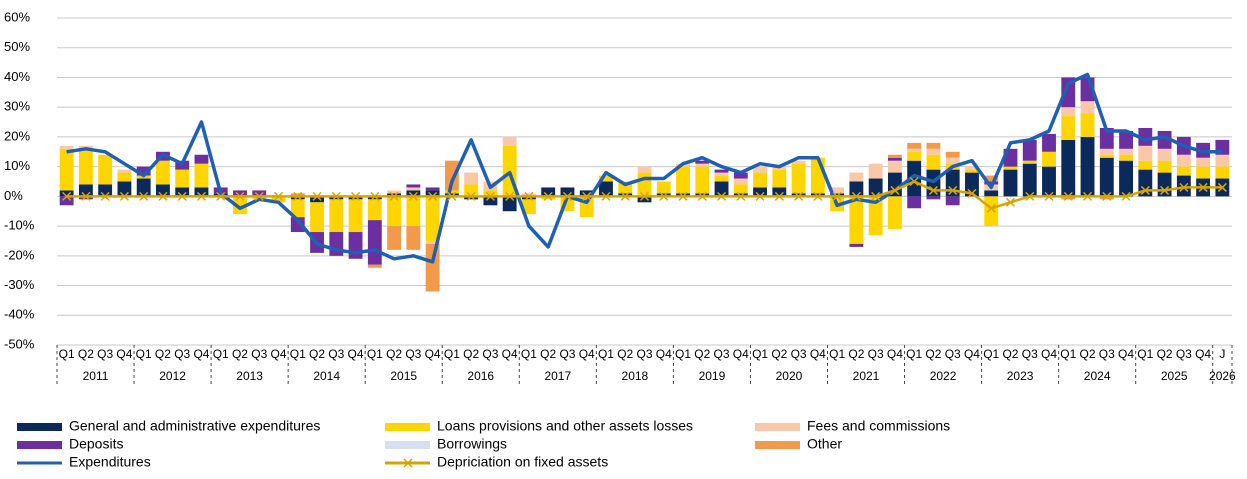 This screenshot has width=1247, height=479. What do you see at coordinates (19, 343) in the screenshot?
I see `y-tick-label: -50%` at bounding box center [19, 343].